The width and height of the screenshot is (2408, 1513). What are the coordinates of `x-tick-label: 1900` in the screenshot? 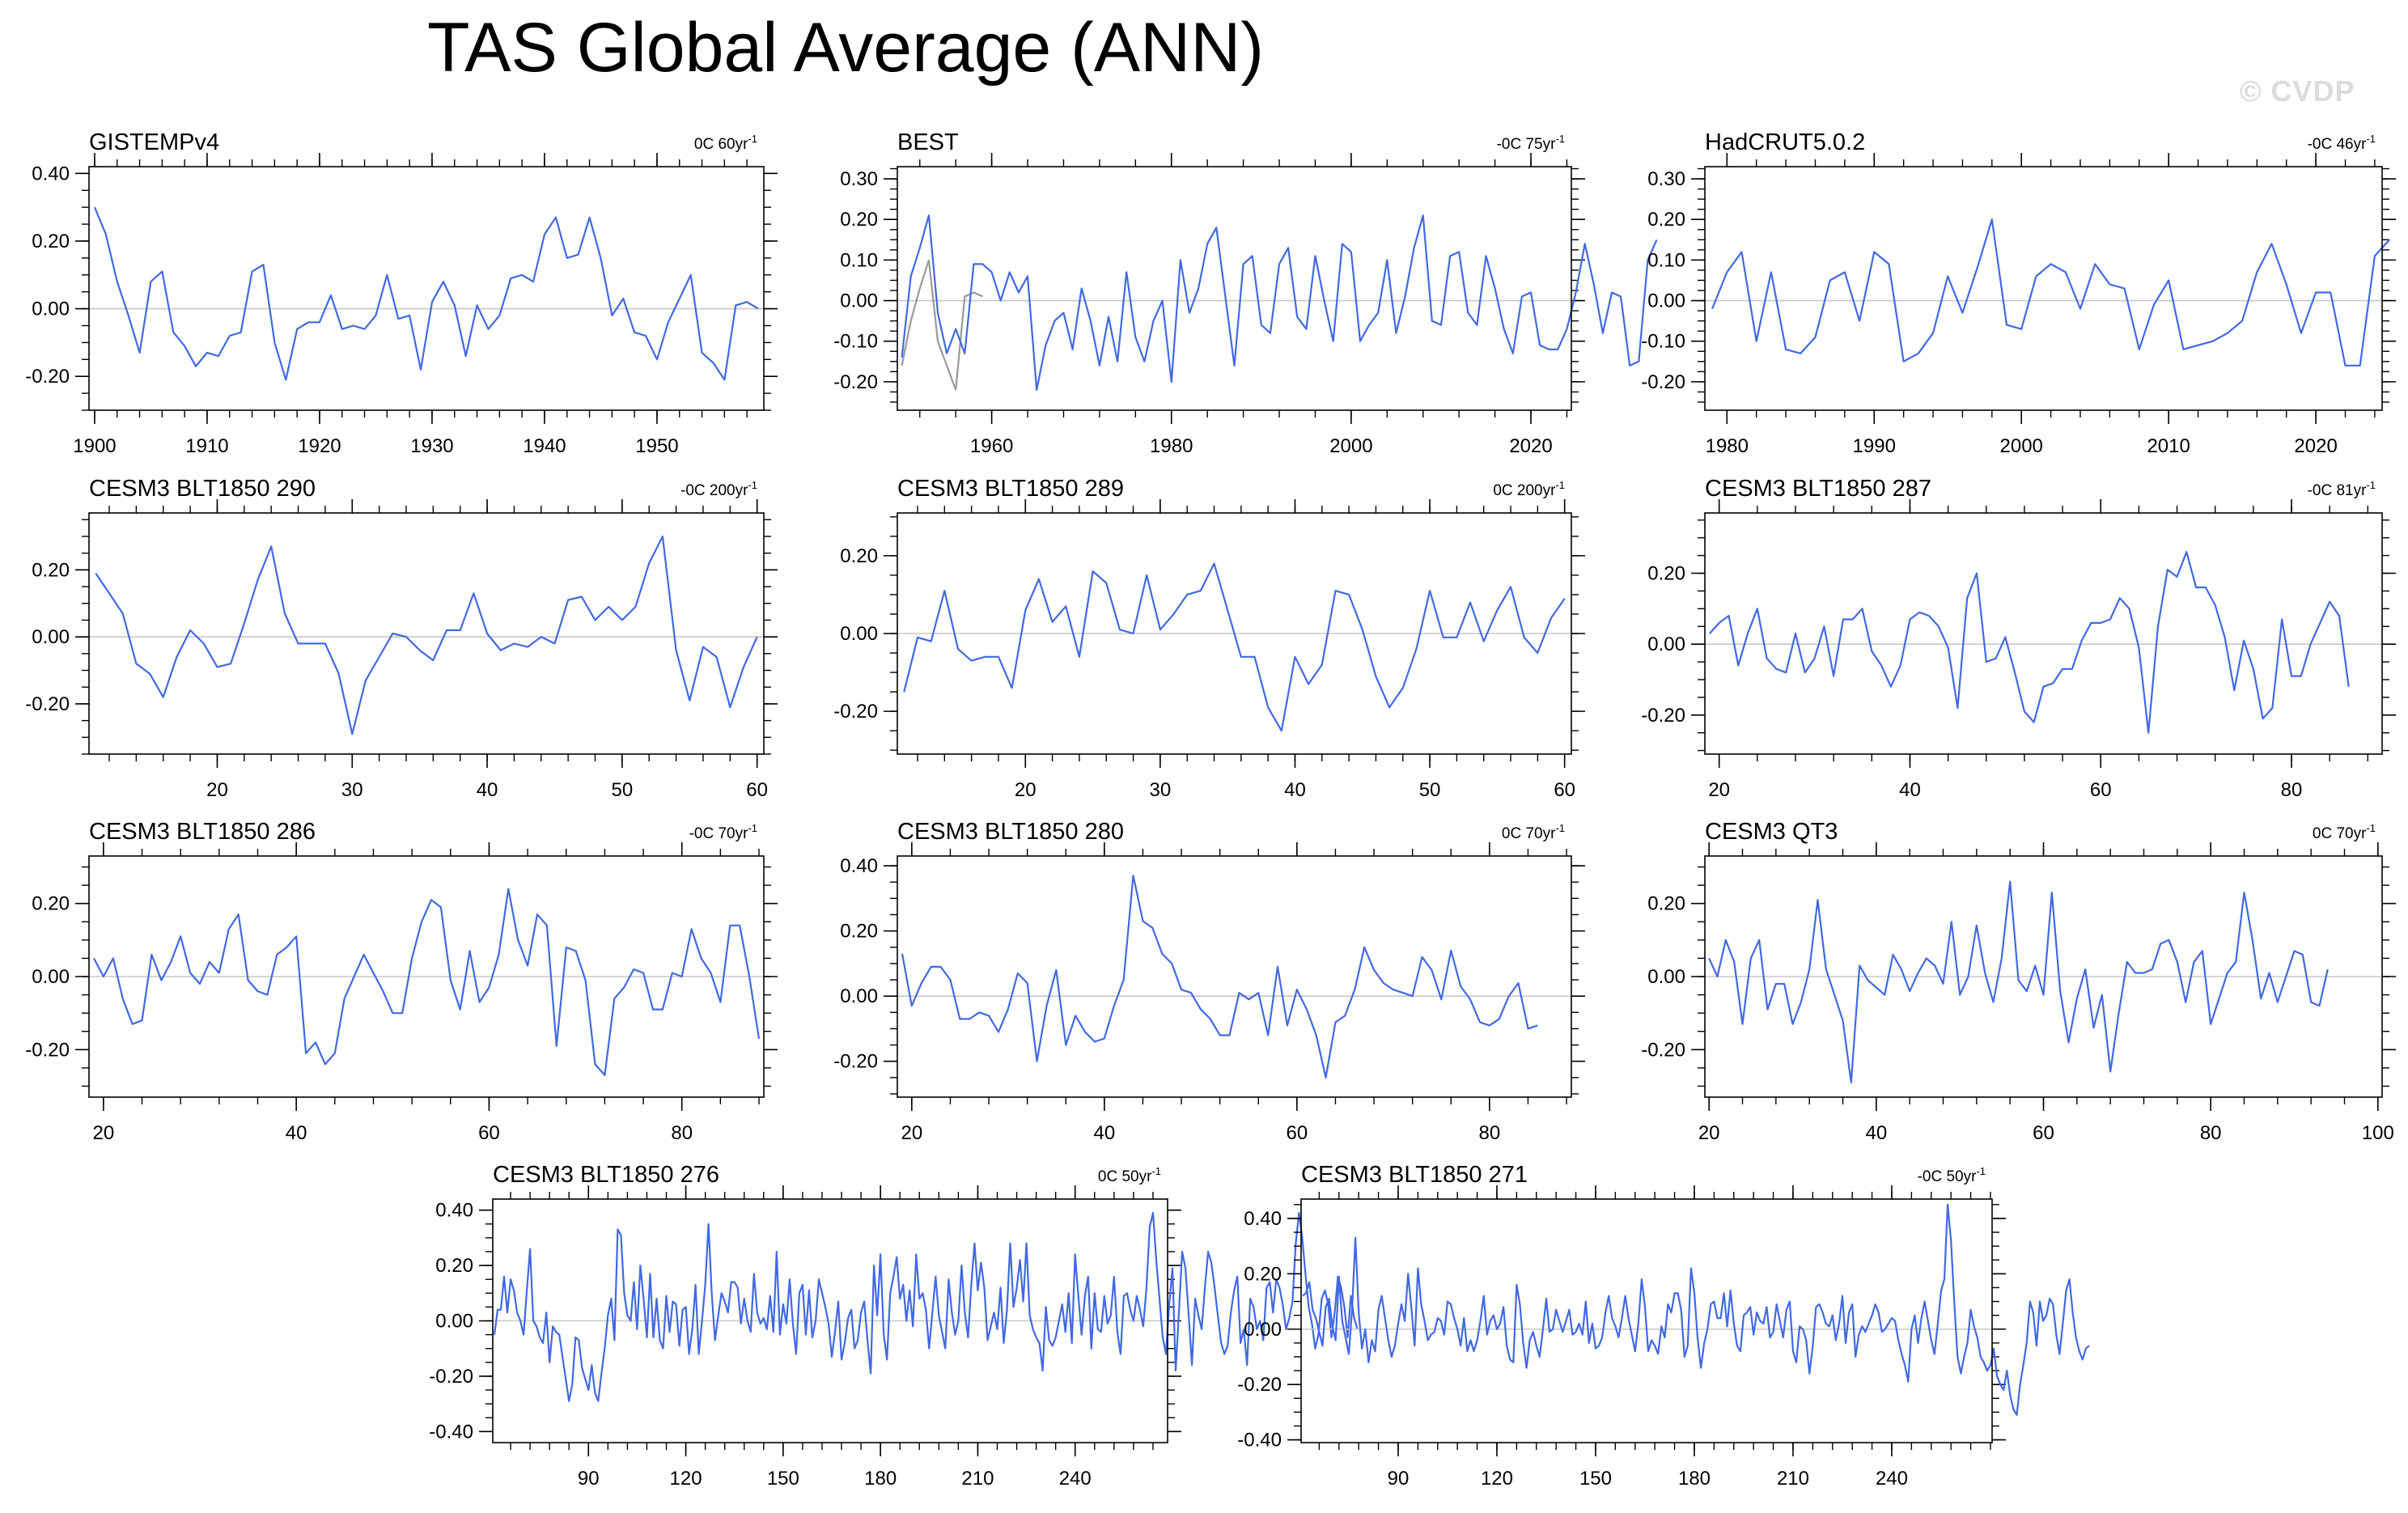 It's located at (94, 446).